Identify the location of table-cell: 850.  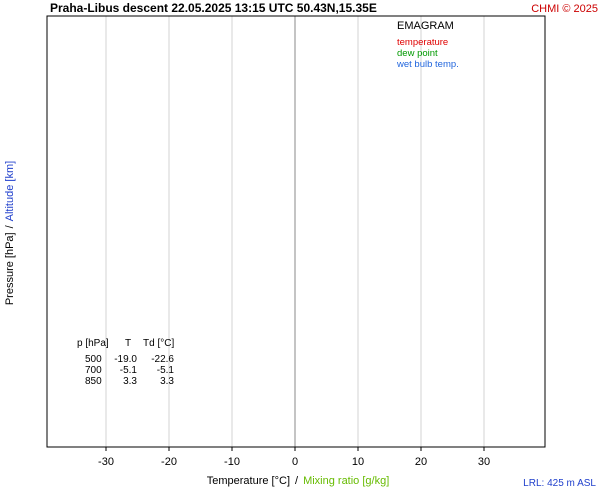
(93, 381).